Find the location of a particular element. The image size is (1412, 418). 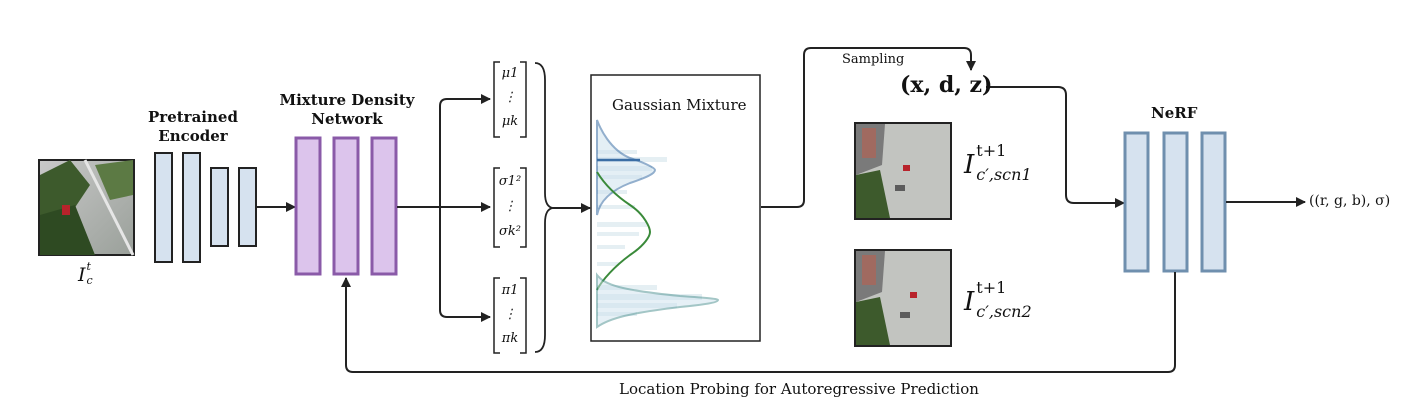

input-image-symbol: I is located at coordinates (82, 275).